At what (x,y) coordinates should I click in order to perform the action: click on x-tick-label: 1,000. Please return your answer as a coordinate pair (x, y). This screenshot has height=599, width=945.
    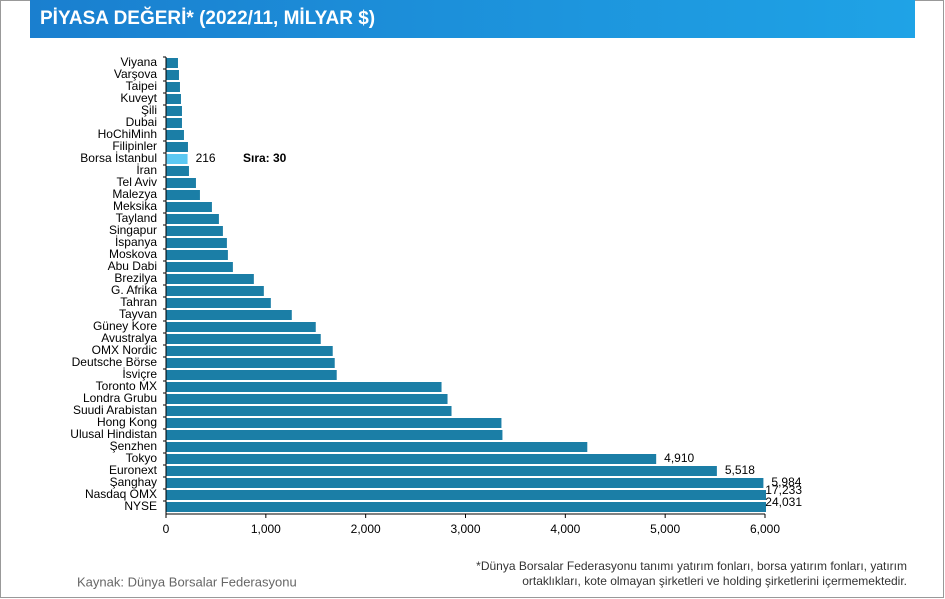
    Looking at the image, I should click on (266, 529).